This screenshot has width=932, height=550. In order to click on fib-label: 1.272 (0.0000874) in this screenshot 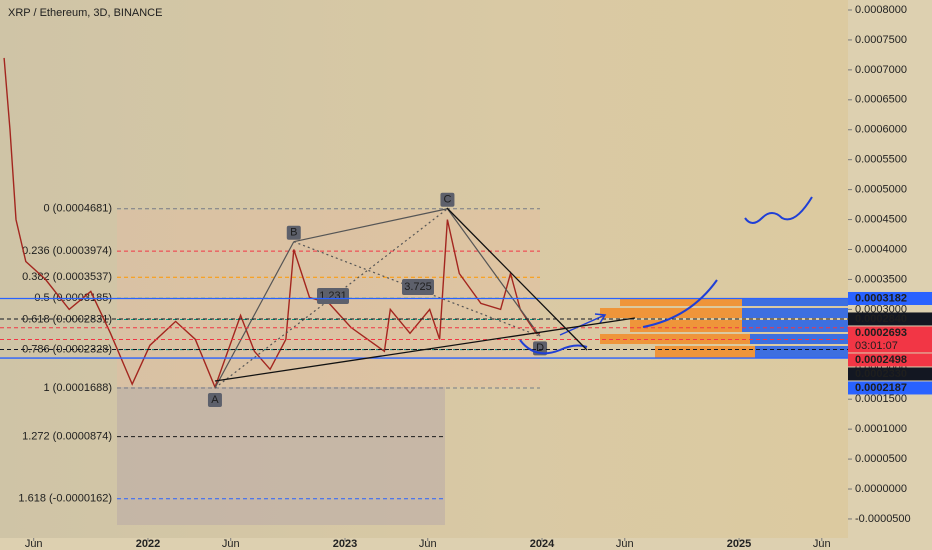, I will do `click(67, 437)`.